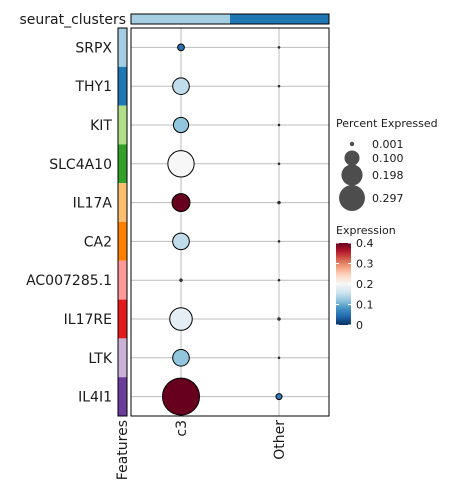  I want to click on color-legend-label: 0, so click(359, 325).